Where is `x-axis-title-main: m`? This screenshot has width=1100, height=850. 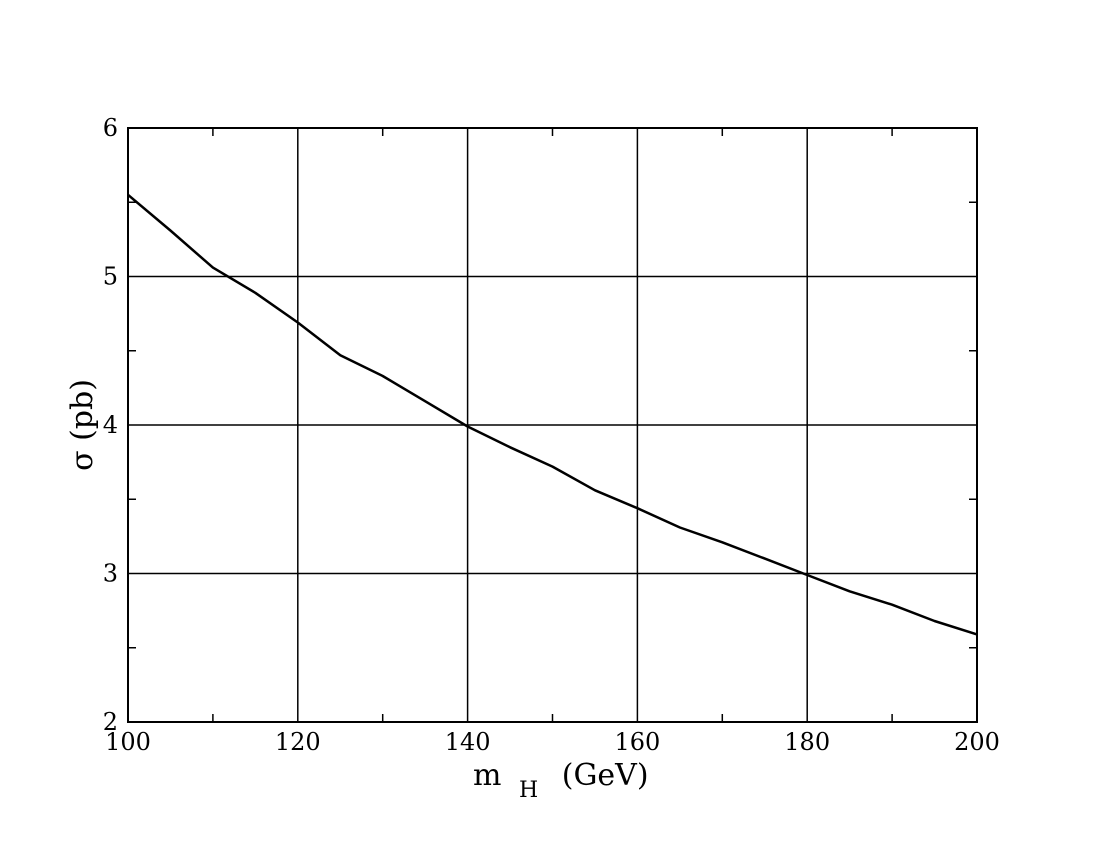
x-axis-title-main: m is located at coordinates (487, 775).